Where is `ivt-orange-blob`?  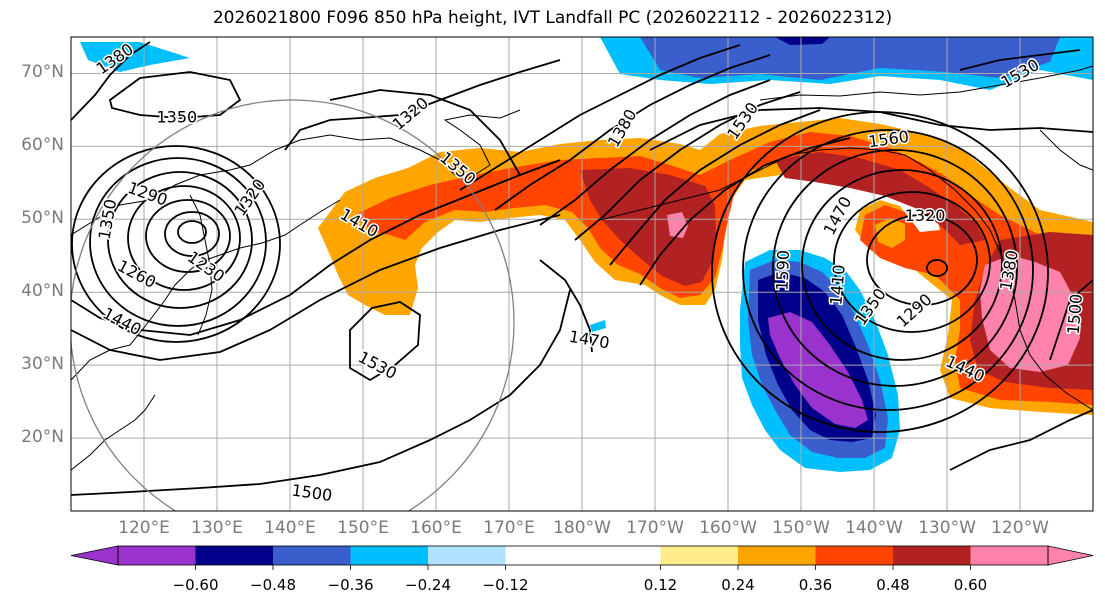 ivt-orange-blob is located at coordinates (890, 233).